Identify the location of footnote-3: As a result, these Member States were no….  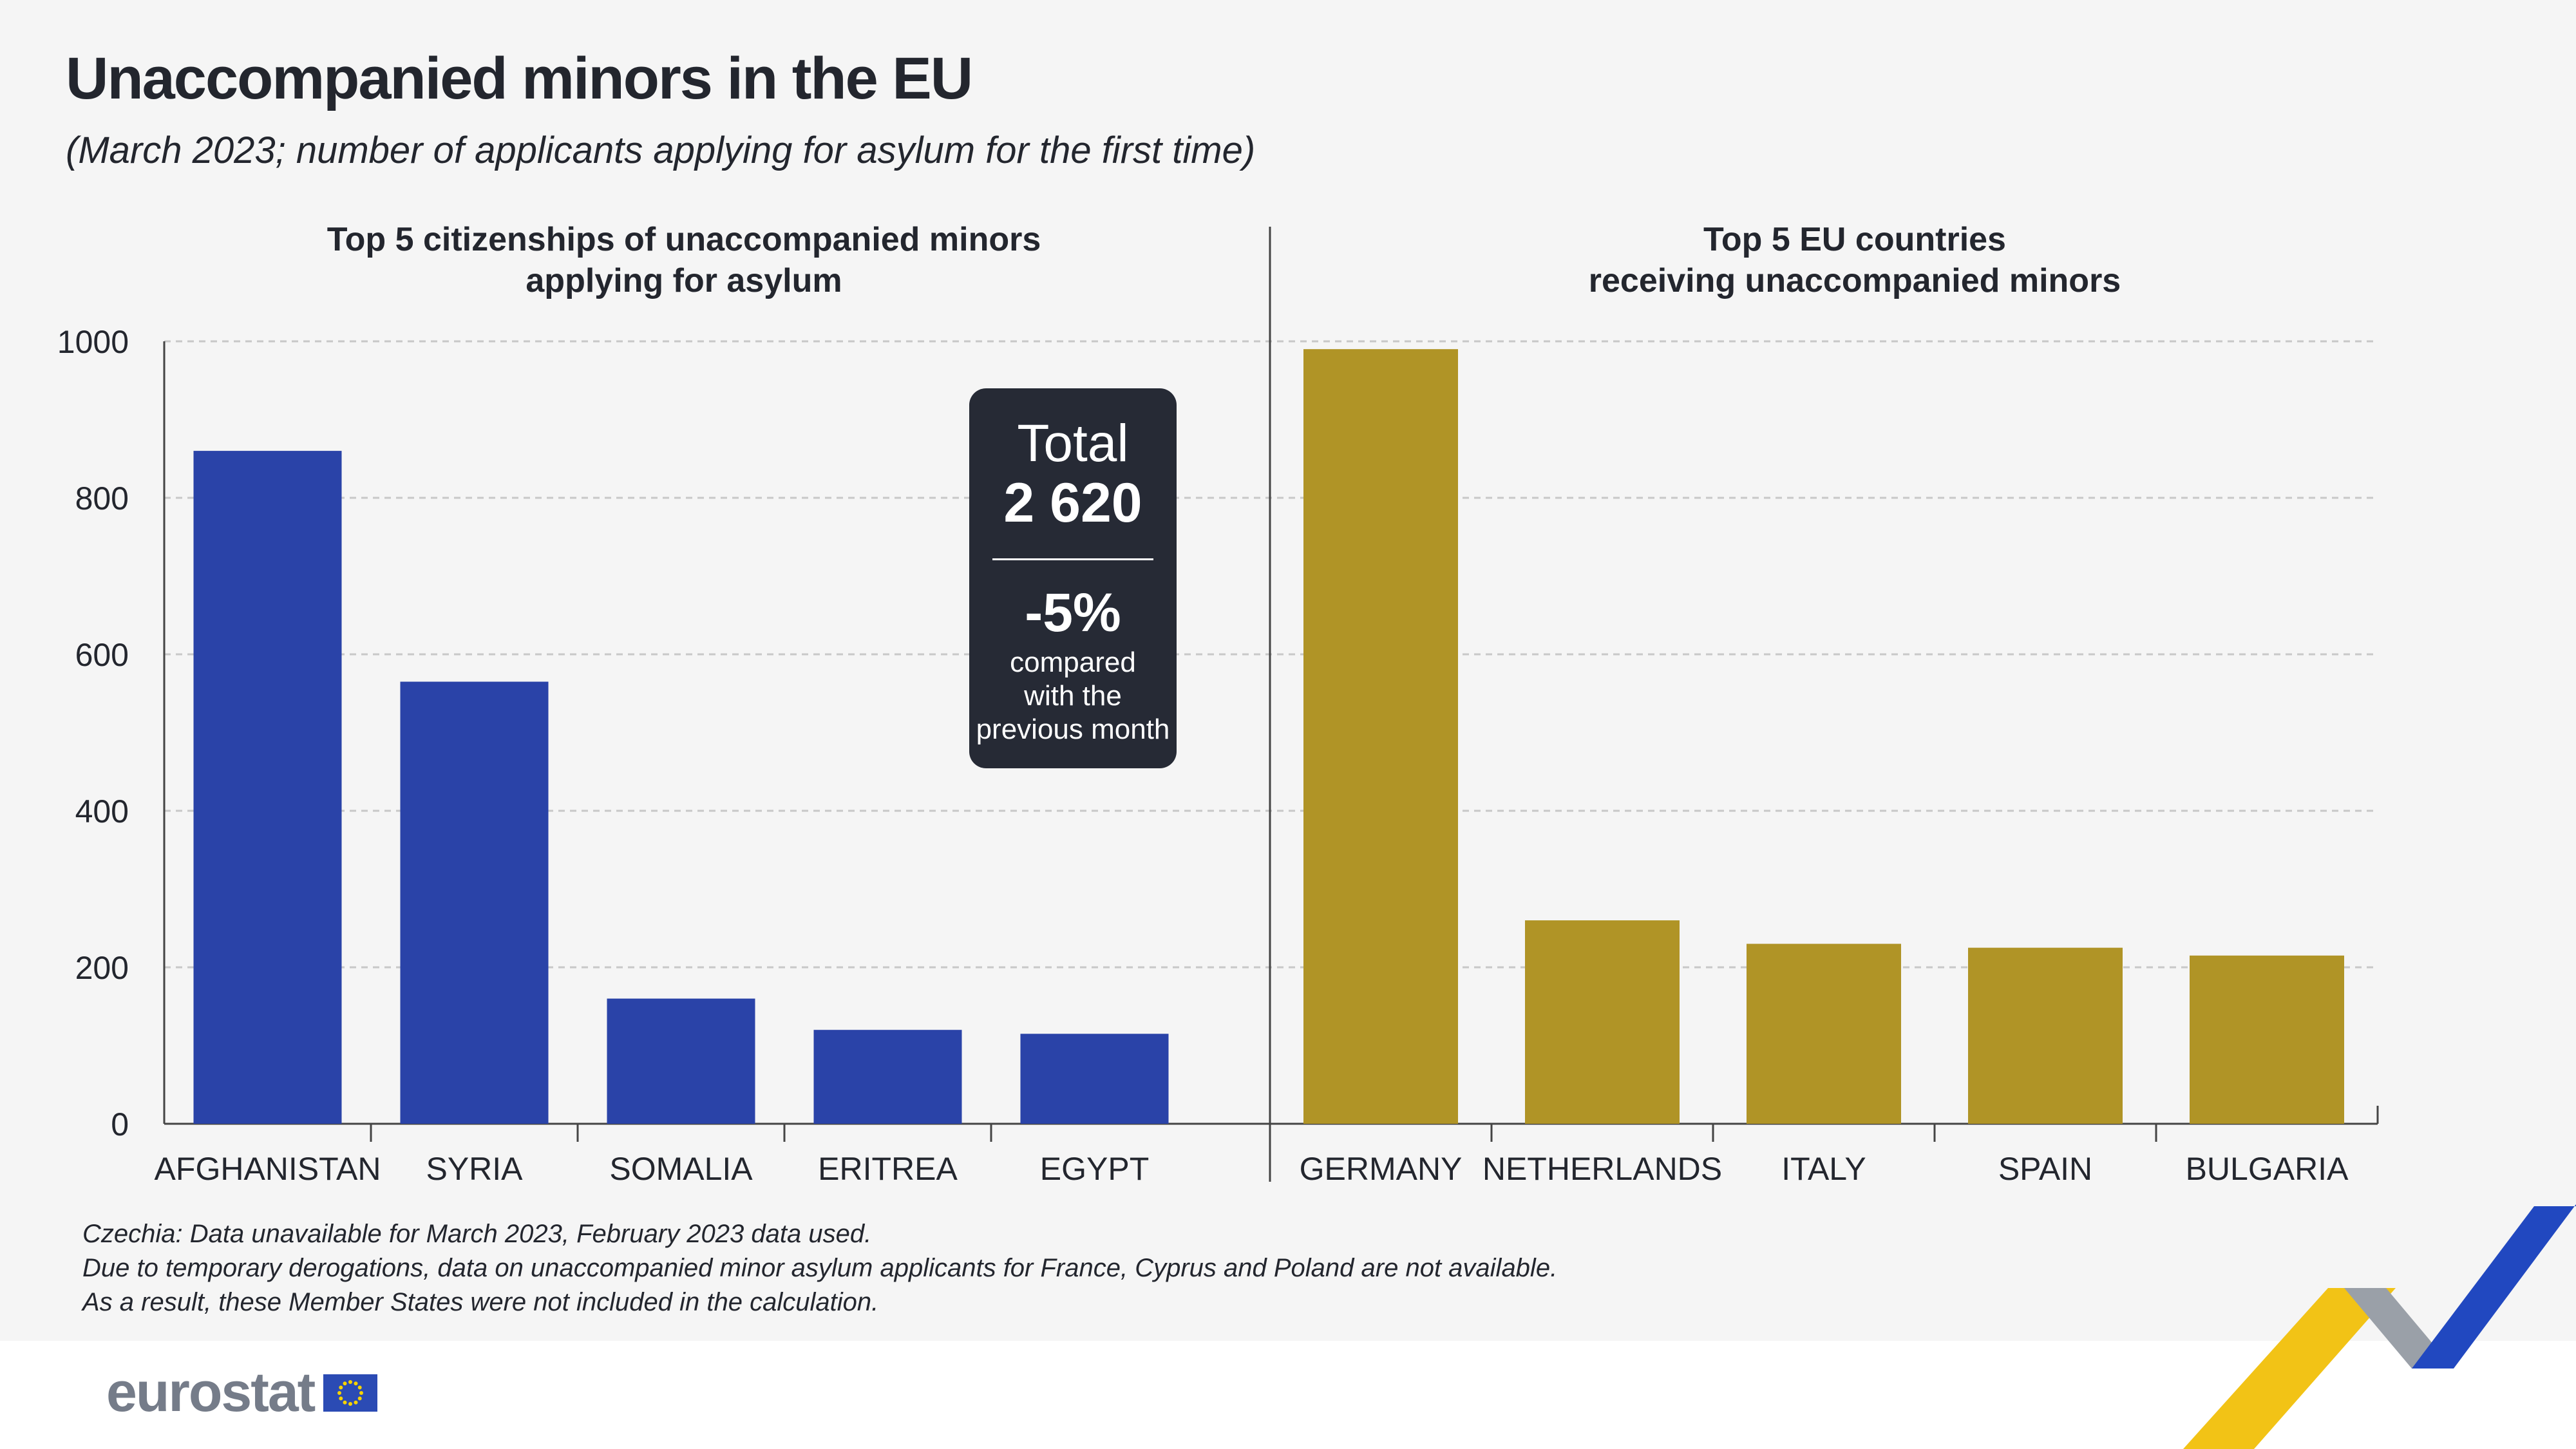
(480, 1302).